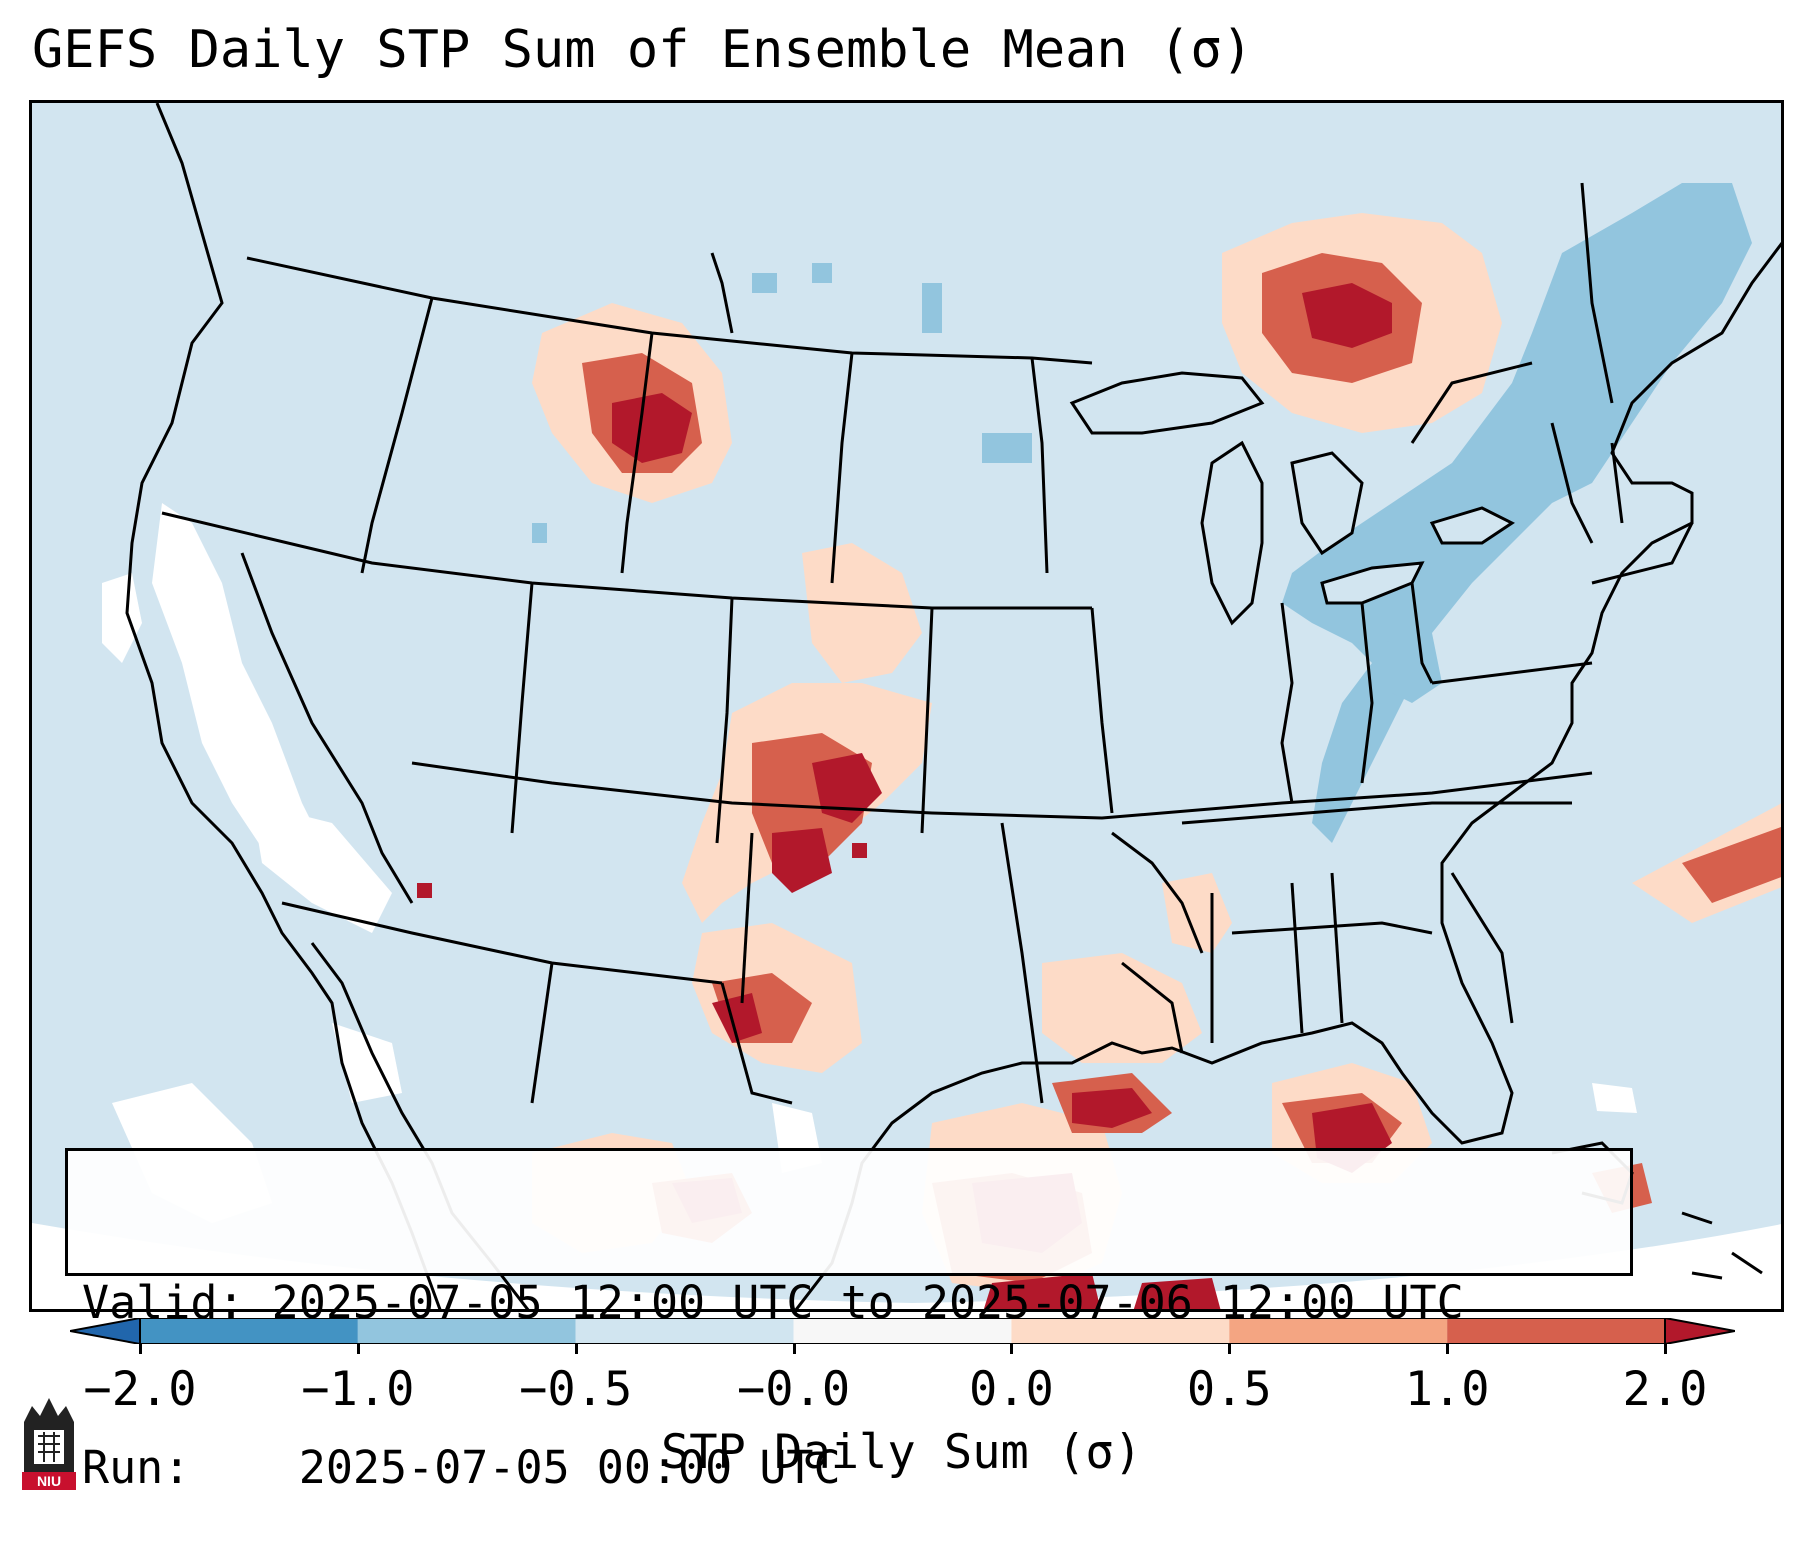 Image resolution: width=1803 pixels, height=1550 pixels. What do you see at coordinates (49, 1481) in the screenshot?
I see `logo-text: NIU` at bounding box center [49, 1481].